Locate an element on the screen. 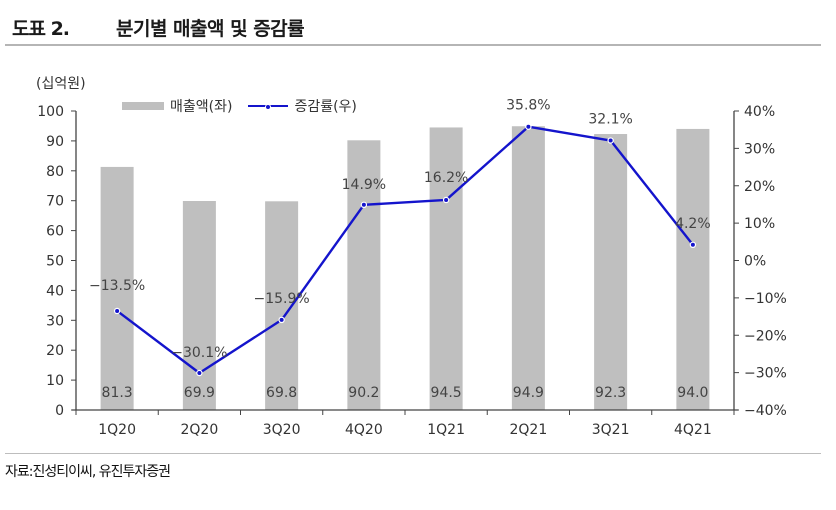  source-note: 자료:진성티이씨, 유진투자증권 is located at coordinates (88, 472).